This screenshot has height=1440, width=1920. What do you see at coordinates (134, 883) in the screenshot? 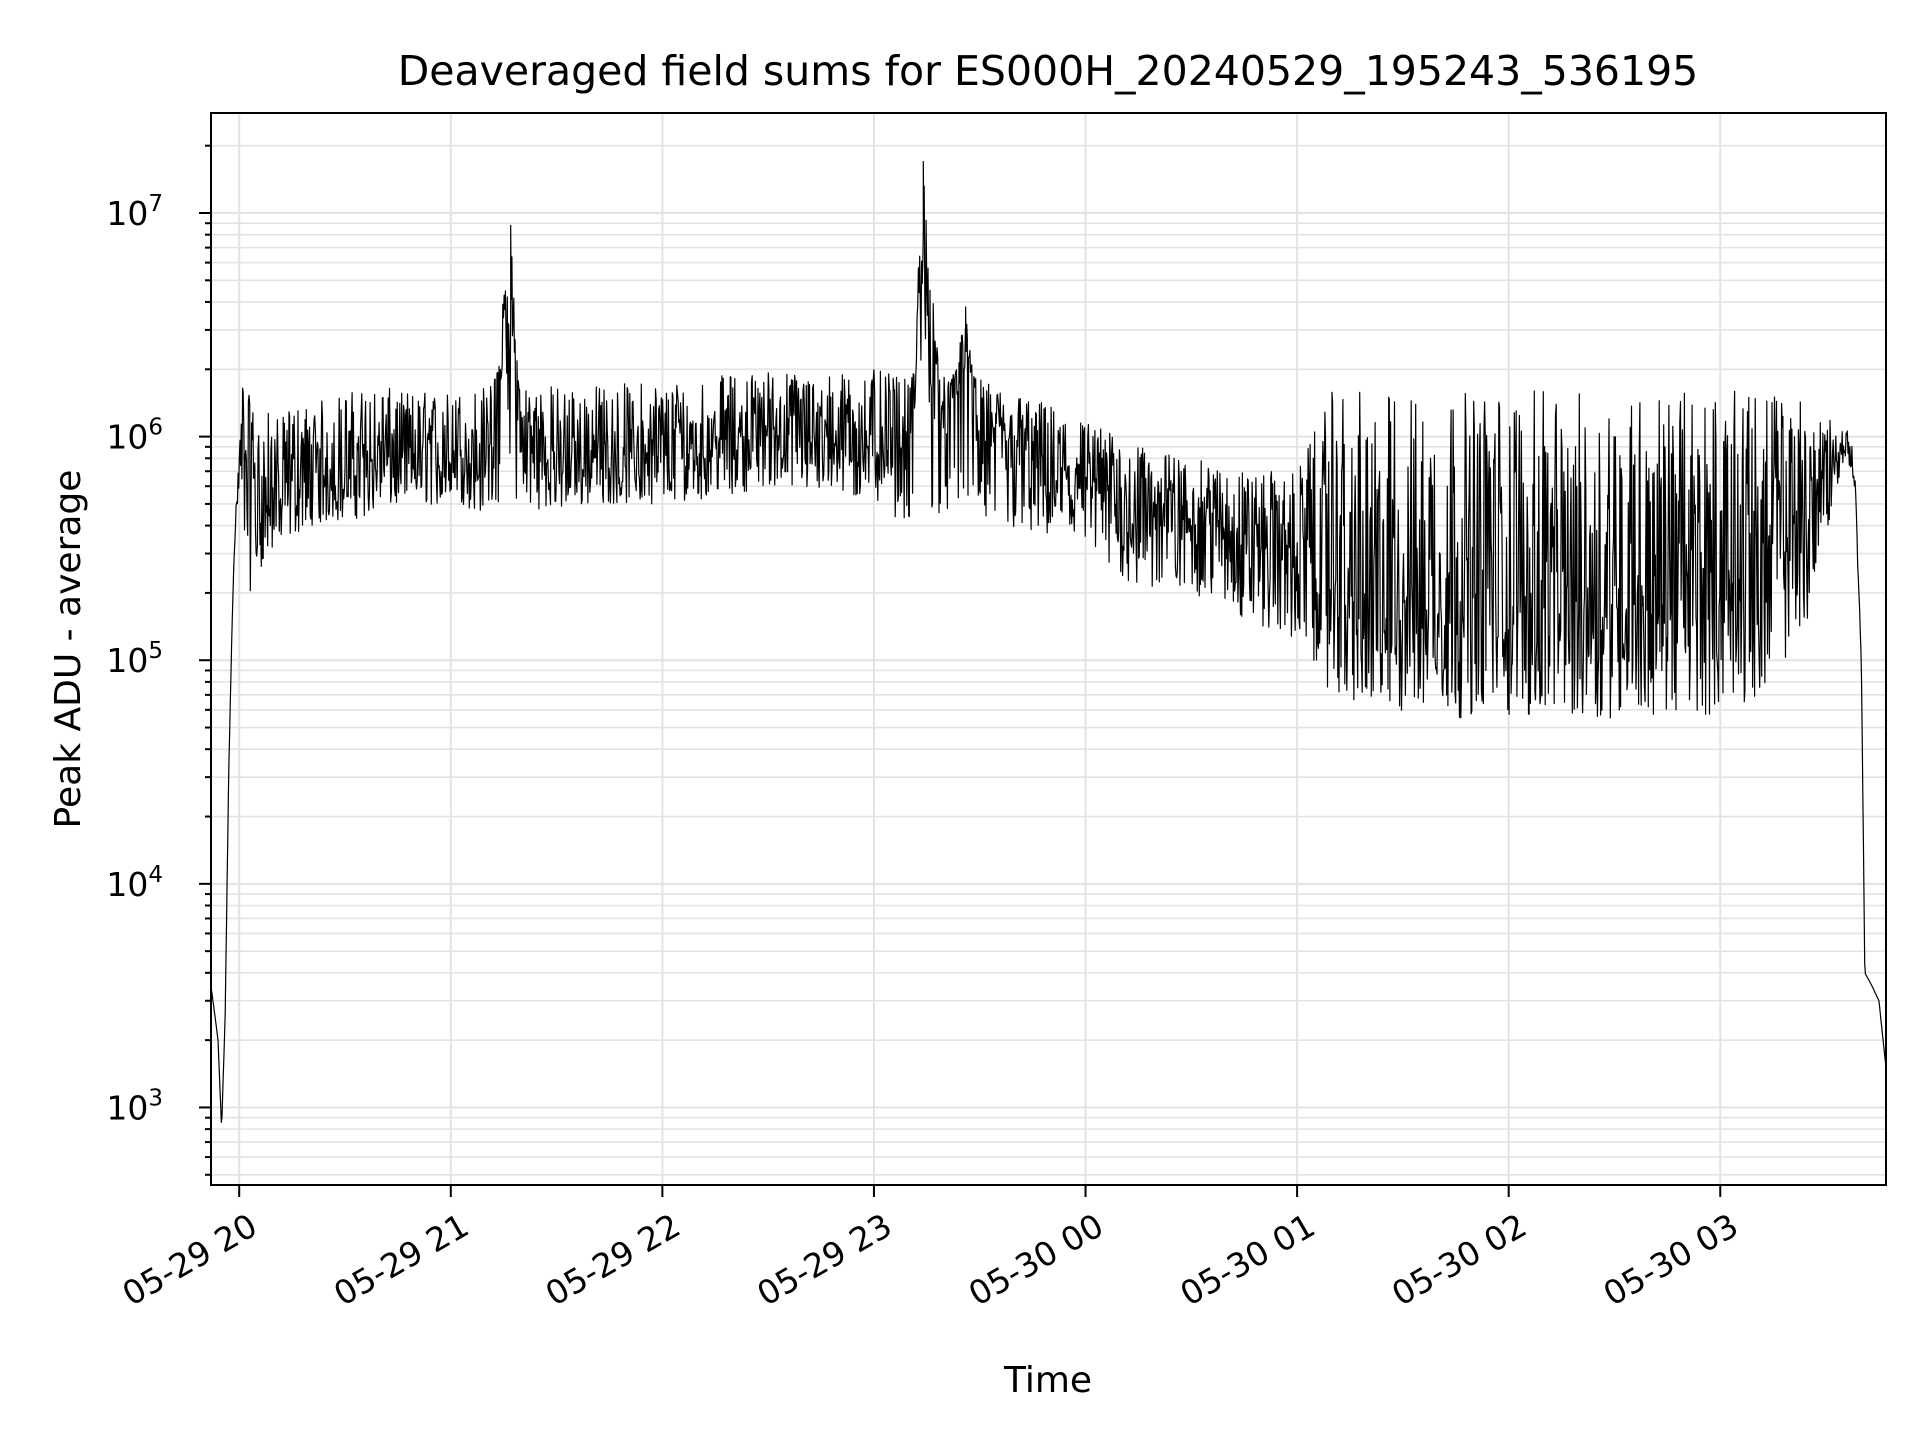
I see `y-tick-label: 104` at bounding box center [134, 883].